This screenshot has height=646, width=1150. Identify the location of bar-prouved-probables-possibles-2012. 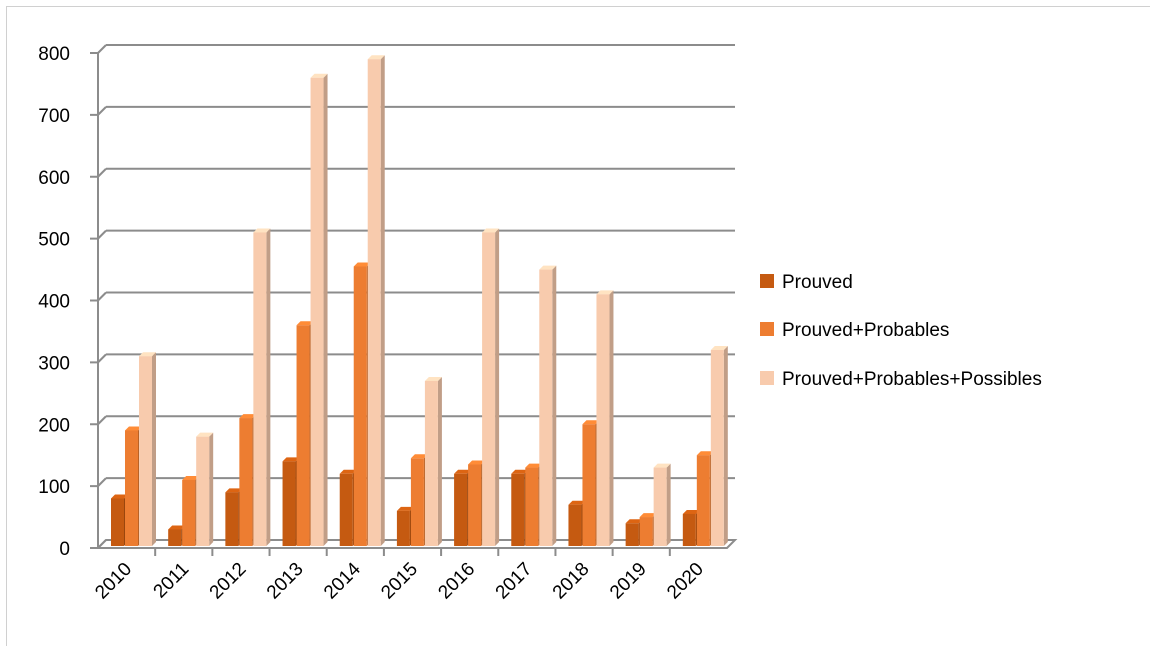
(262, 387).